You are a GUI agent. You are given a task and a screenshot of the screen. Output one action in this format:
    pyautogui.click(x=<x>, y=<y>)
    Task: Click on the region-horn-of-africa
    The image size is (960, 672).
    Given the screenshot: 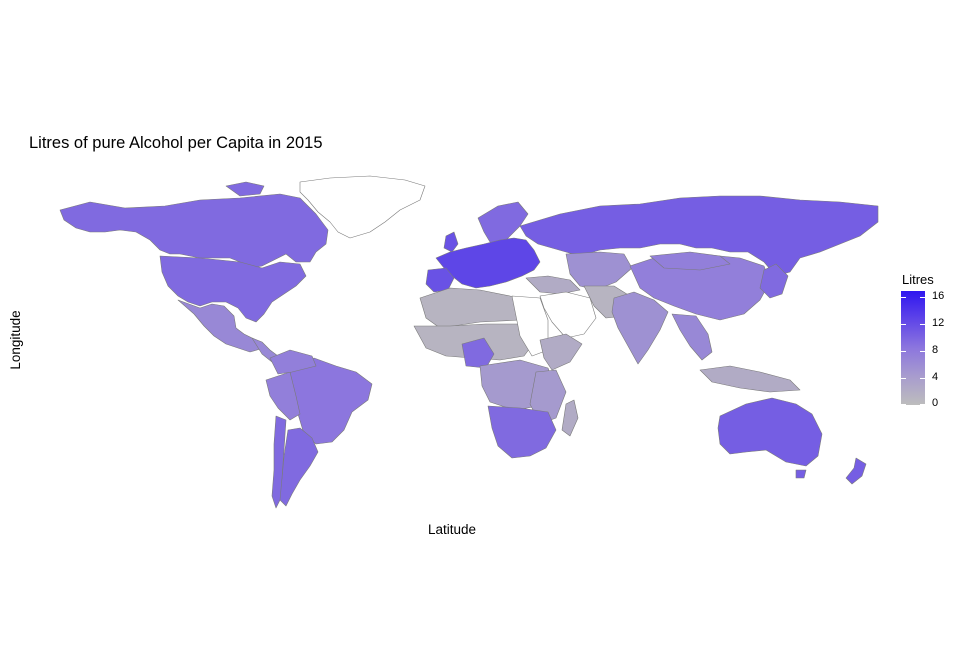 What is the action you would take?
    pyautogui.click(x=561, y=352)
    